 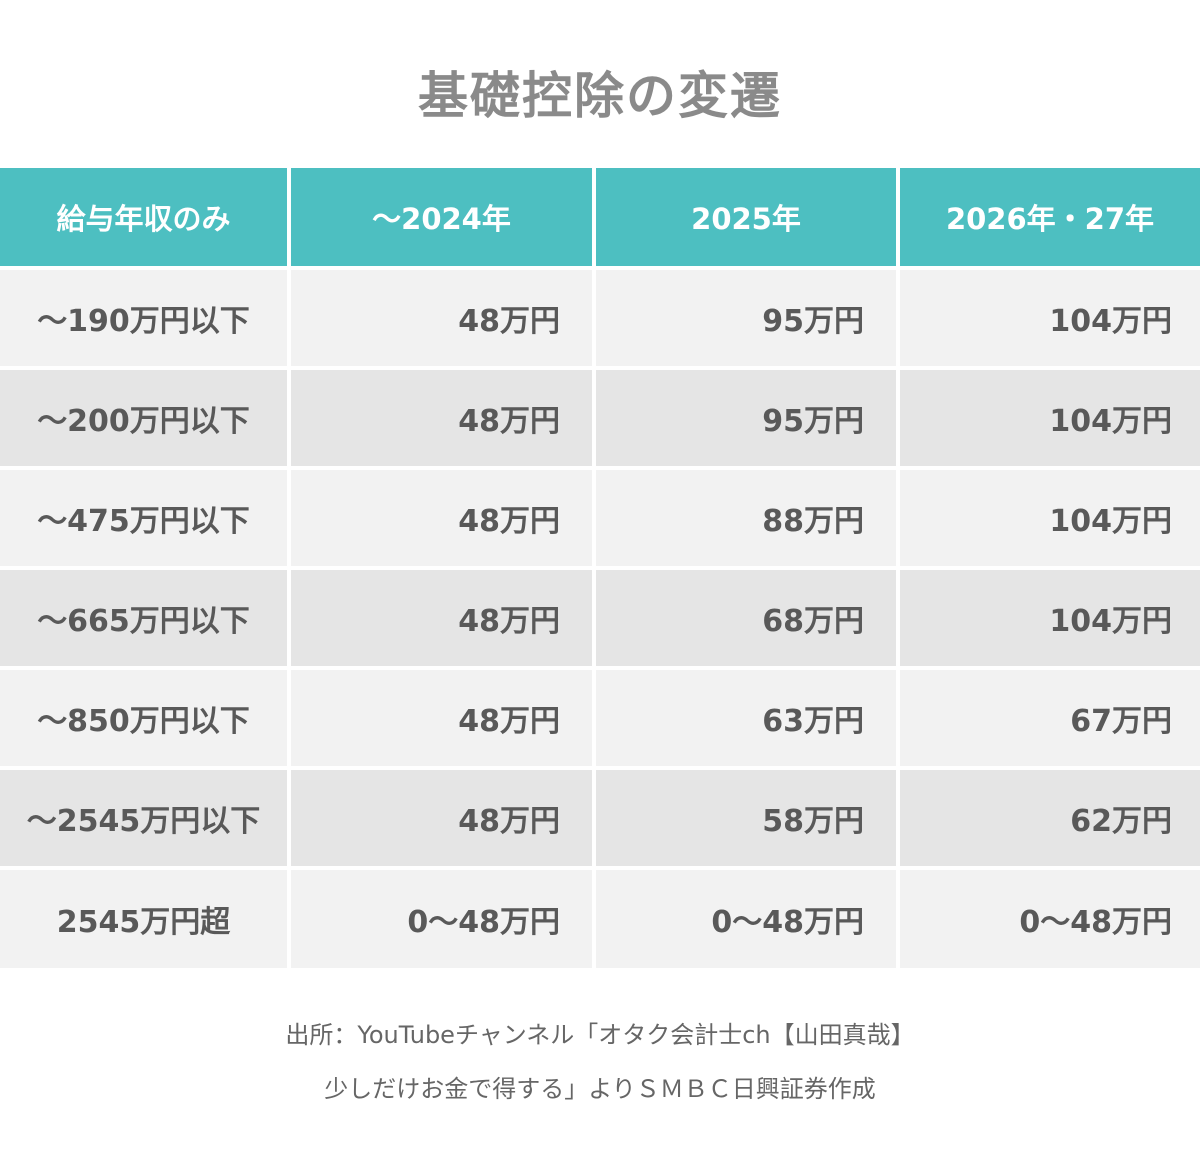 What do you see at coordinates (1048, 917) in the screenshot?
I see `deduction-2026-27-cell: 0～48万円` at bounding box center [1048, 917].